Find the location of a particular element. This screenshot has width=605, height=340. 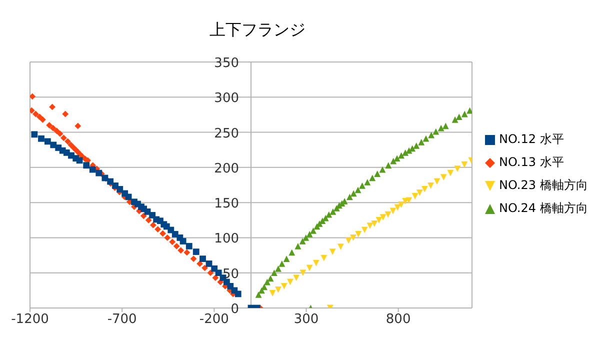

y-tick-label: 200 is located at coordinates (226, 168).